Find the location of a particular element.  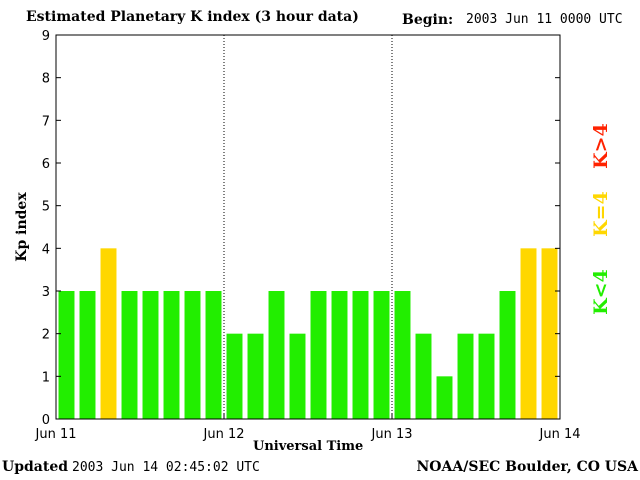

y-tick-label: 4 is located at coordinates (46, 249).